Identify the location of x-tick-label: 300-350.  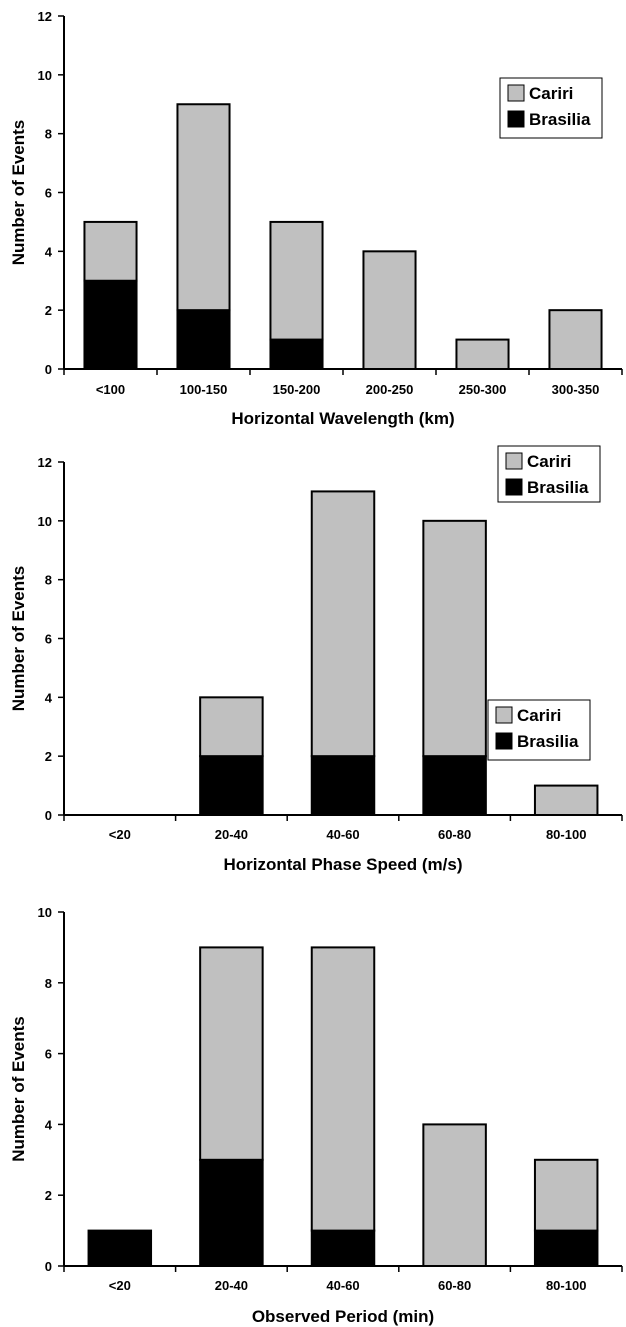
(576, 389).